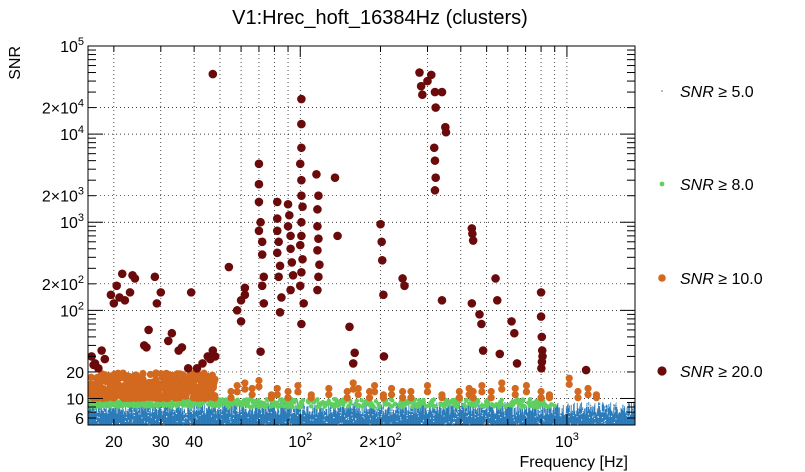 This screenshot has height=472, width=805. I want to click on y-axis-label: SNR, so click(15, 63).